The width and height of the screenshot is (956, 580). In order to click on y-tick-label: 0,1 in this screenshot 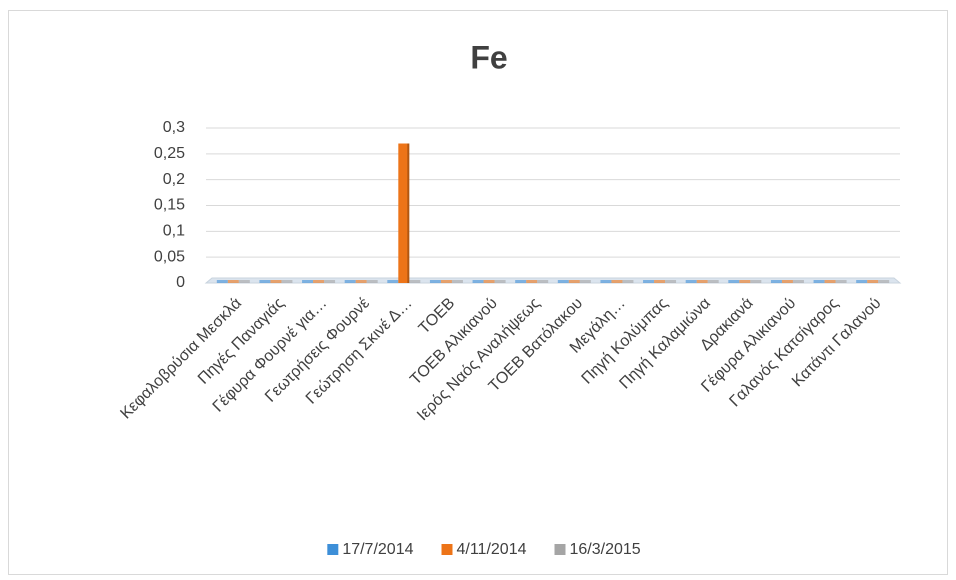, I will do `click(174, 231)`.